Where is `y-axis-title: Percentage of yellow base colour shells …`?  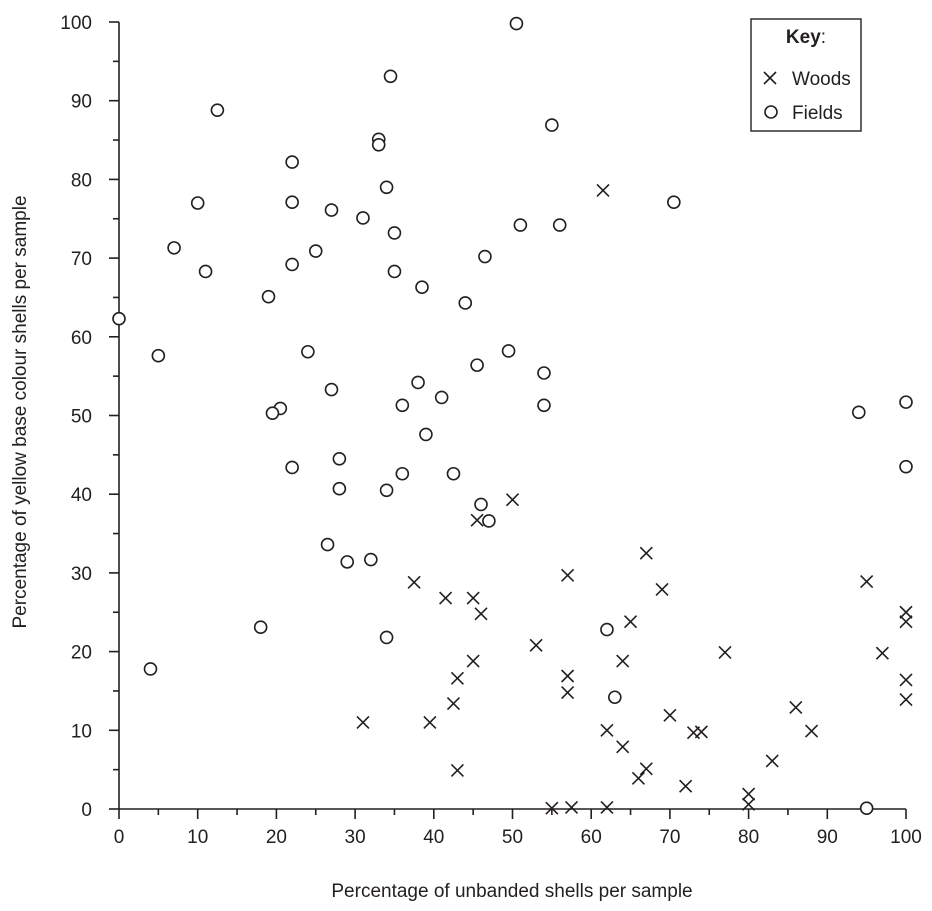 y-axis-title: Percentage of yellow base colour shells … is located at coordinates (20, 411).